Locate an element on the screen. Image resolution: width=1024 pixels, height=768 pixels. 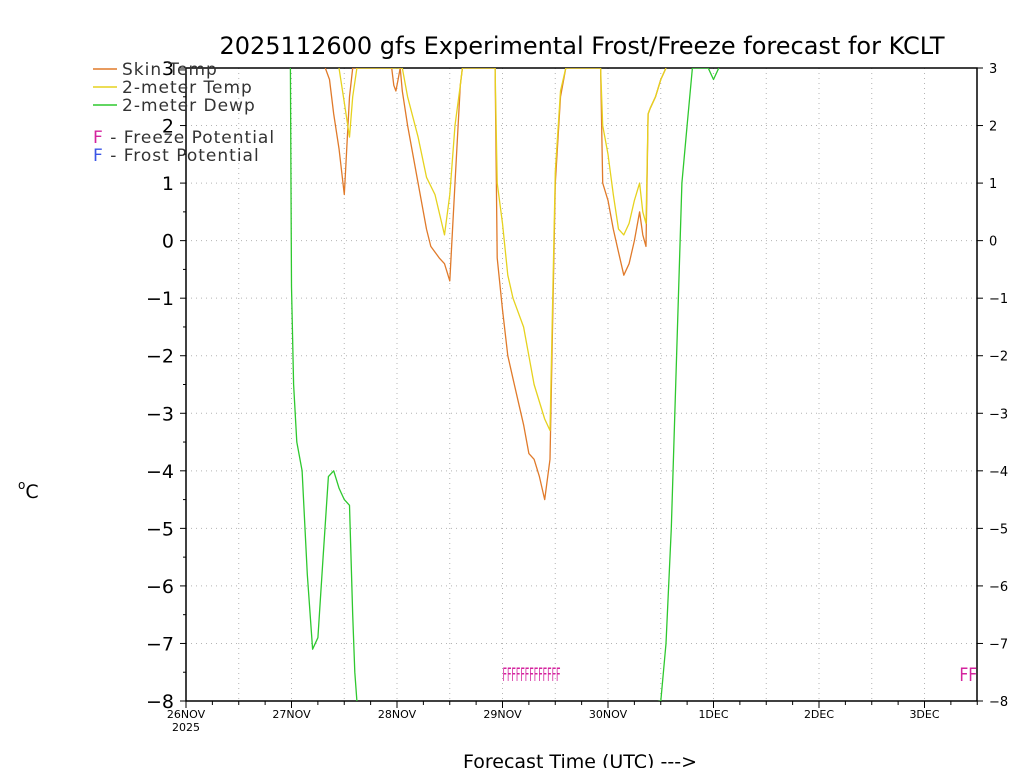
y-tick-label-left: −2 is located at coordinates (160, 357).